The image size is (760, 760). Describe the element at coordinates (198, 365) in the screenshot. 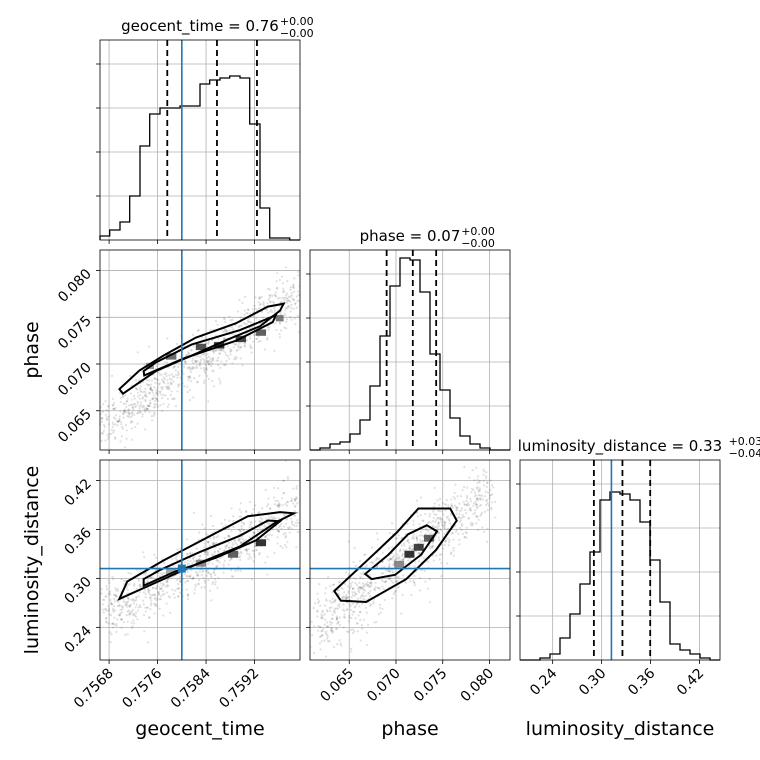

I see `sample-points` at that location.